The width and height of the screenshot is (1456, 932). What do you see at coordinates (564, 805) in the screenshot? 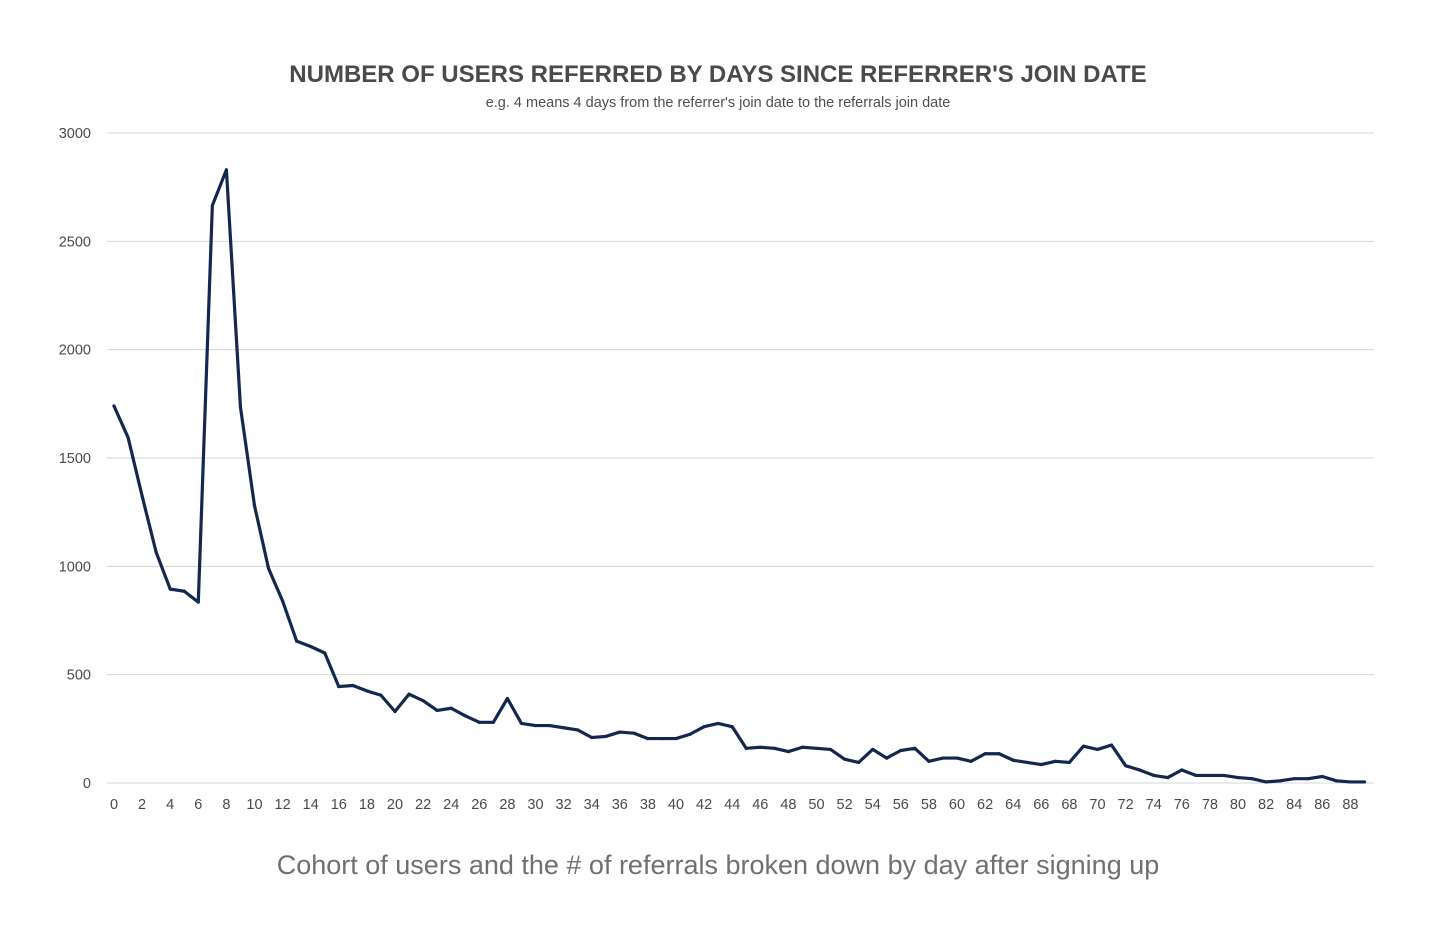
I see `x-tick-label: 32` at bounding box center [564, 805].